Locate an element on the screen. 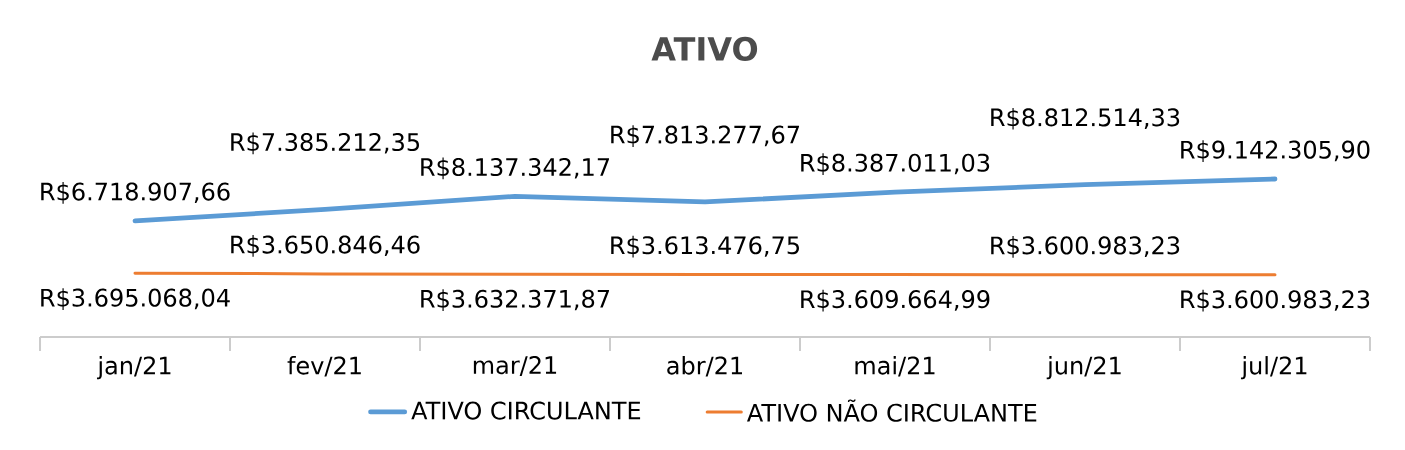 The height and width of the screenshot is (450, 1405). x-tick-label: fev/21 is located at coordinates (324, 366).